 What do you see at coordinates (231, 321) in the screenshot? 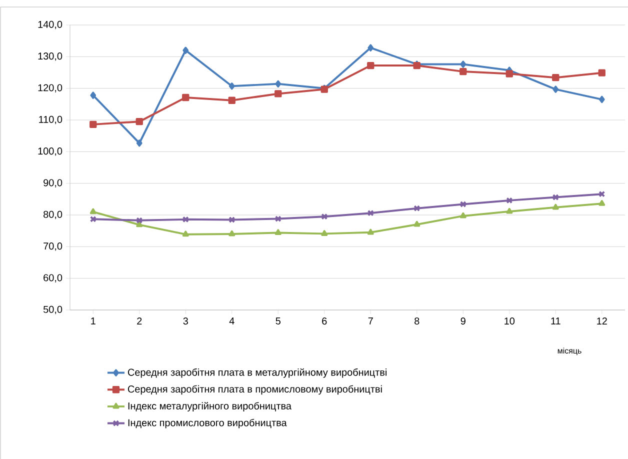
I see `x-tick-label: 4` at bounding box center [231, 321].